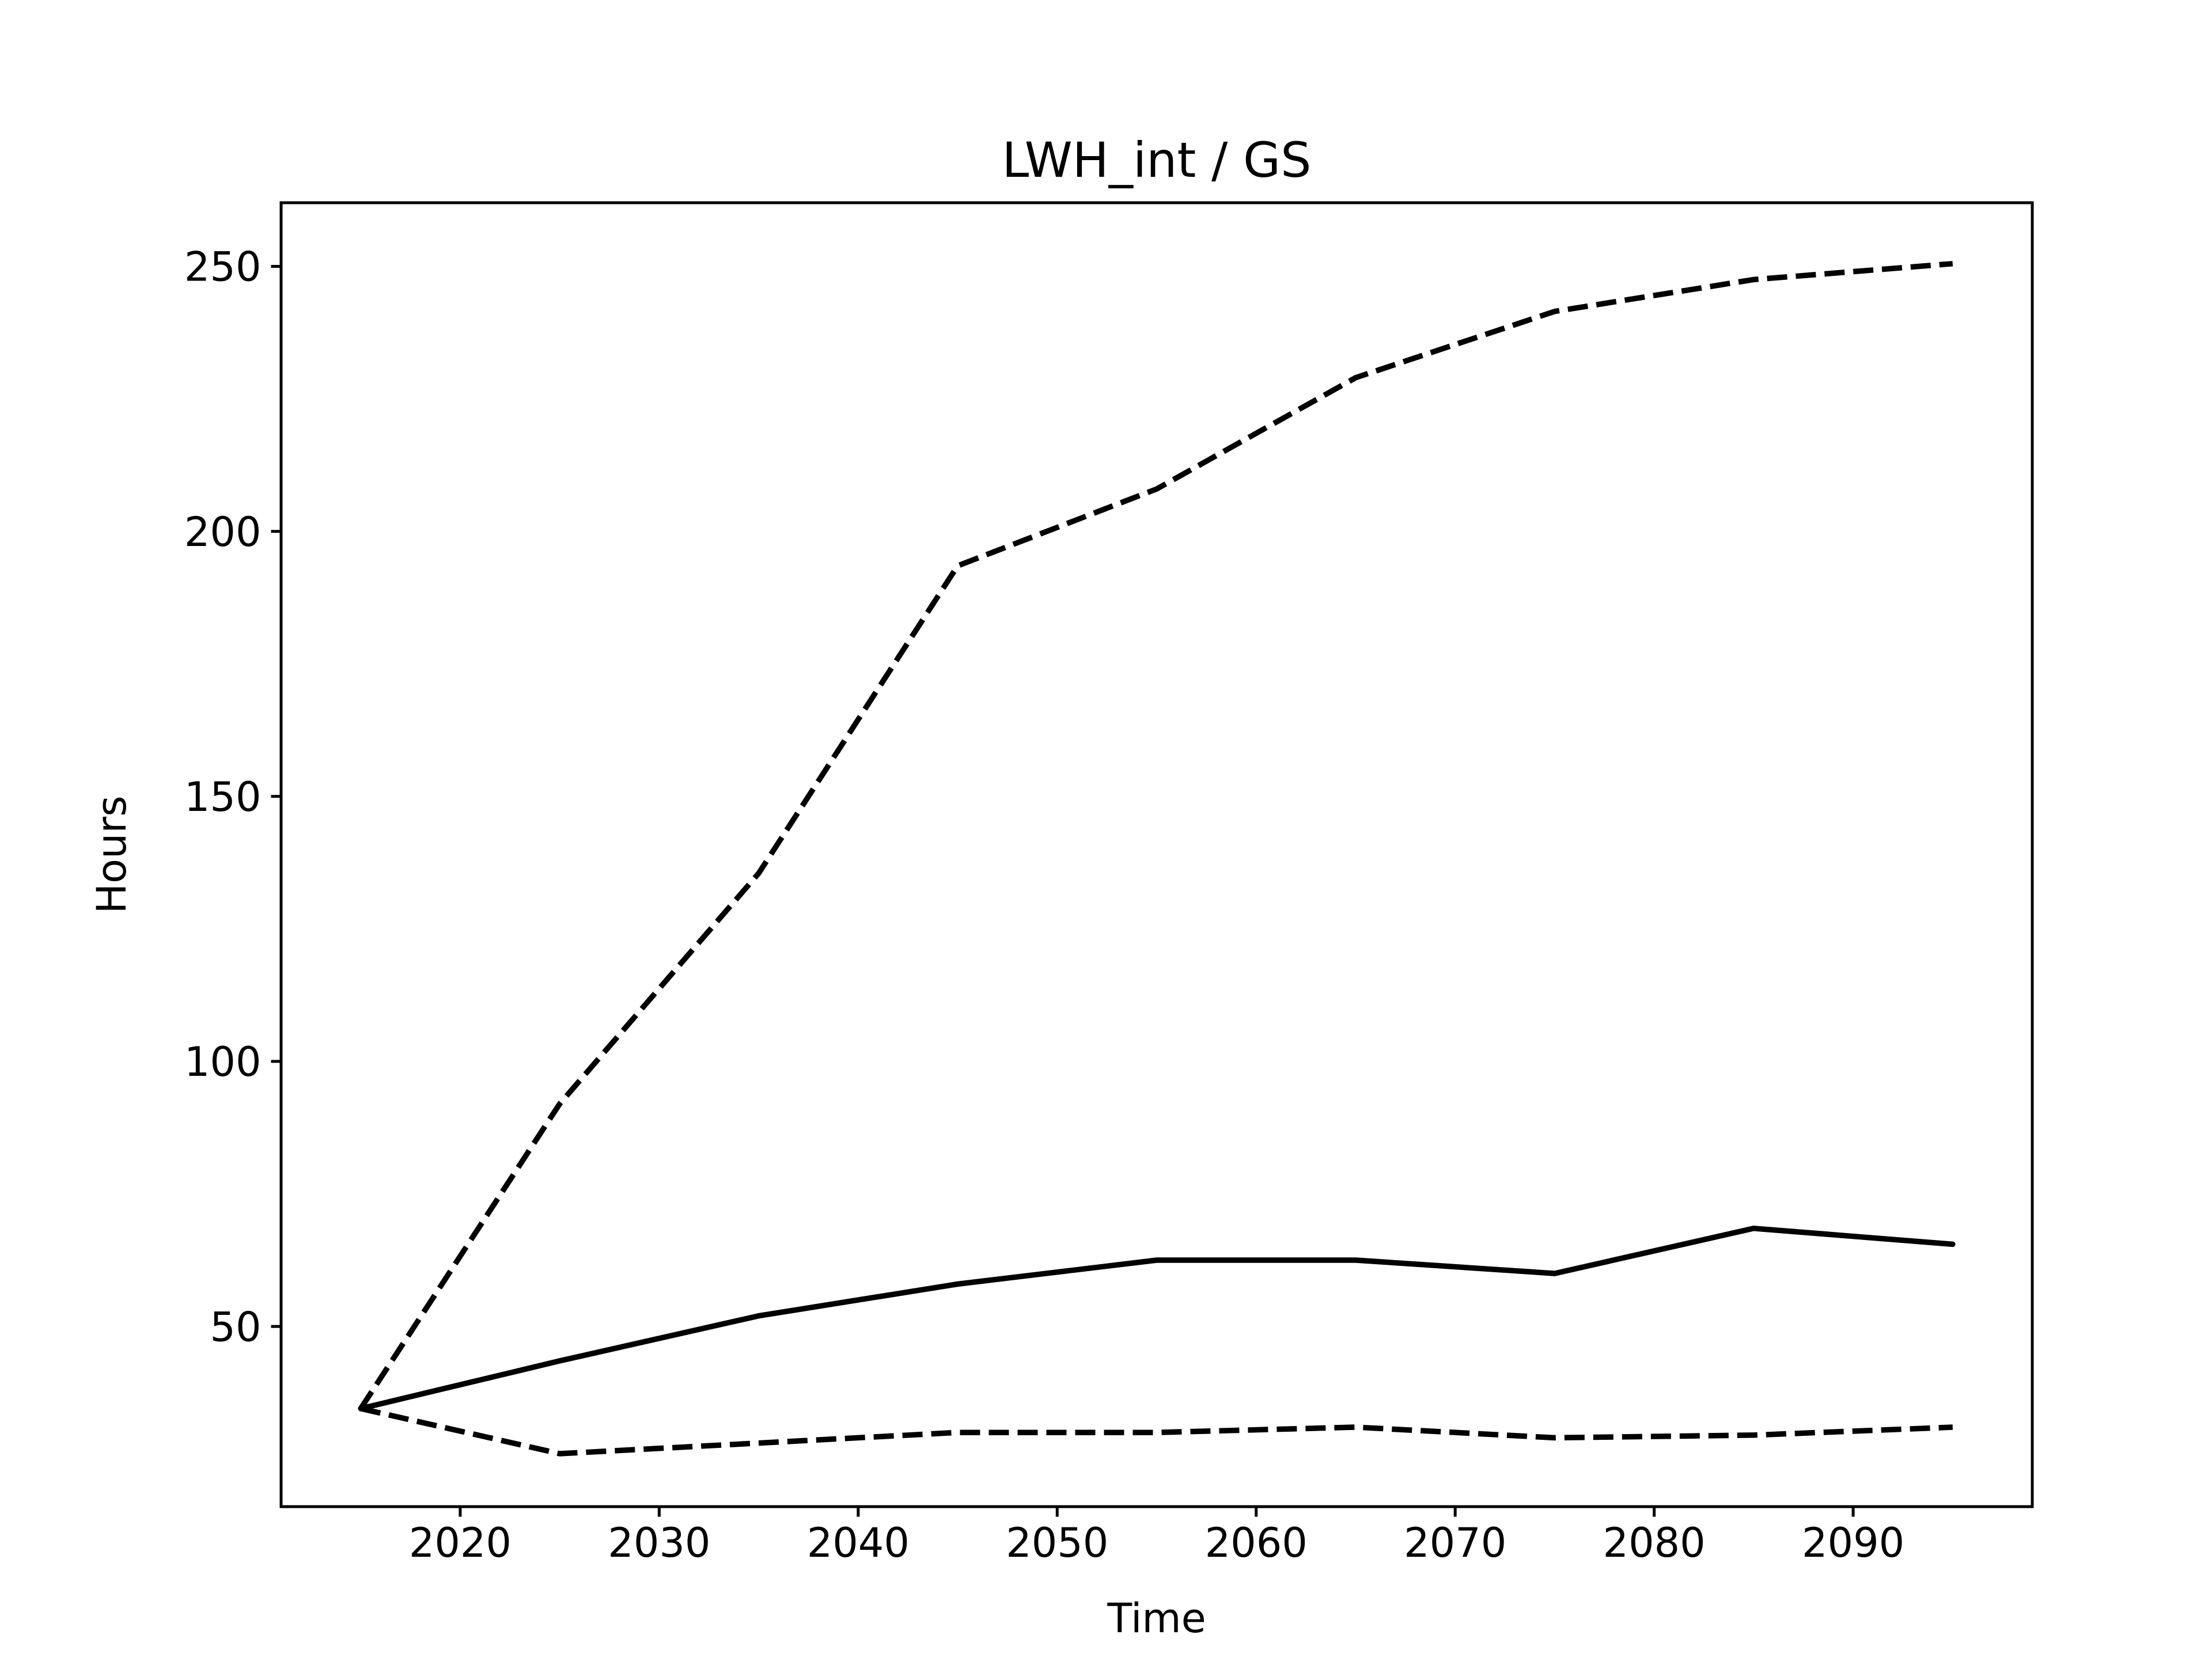 This screenshot has height=1661, width=2212. I want to click on x-tick-label: 2090, so click(1853, 1543).